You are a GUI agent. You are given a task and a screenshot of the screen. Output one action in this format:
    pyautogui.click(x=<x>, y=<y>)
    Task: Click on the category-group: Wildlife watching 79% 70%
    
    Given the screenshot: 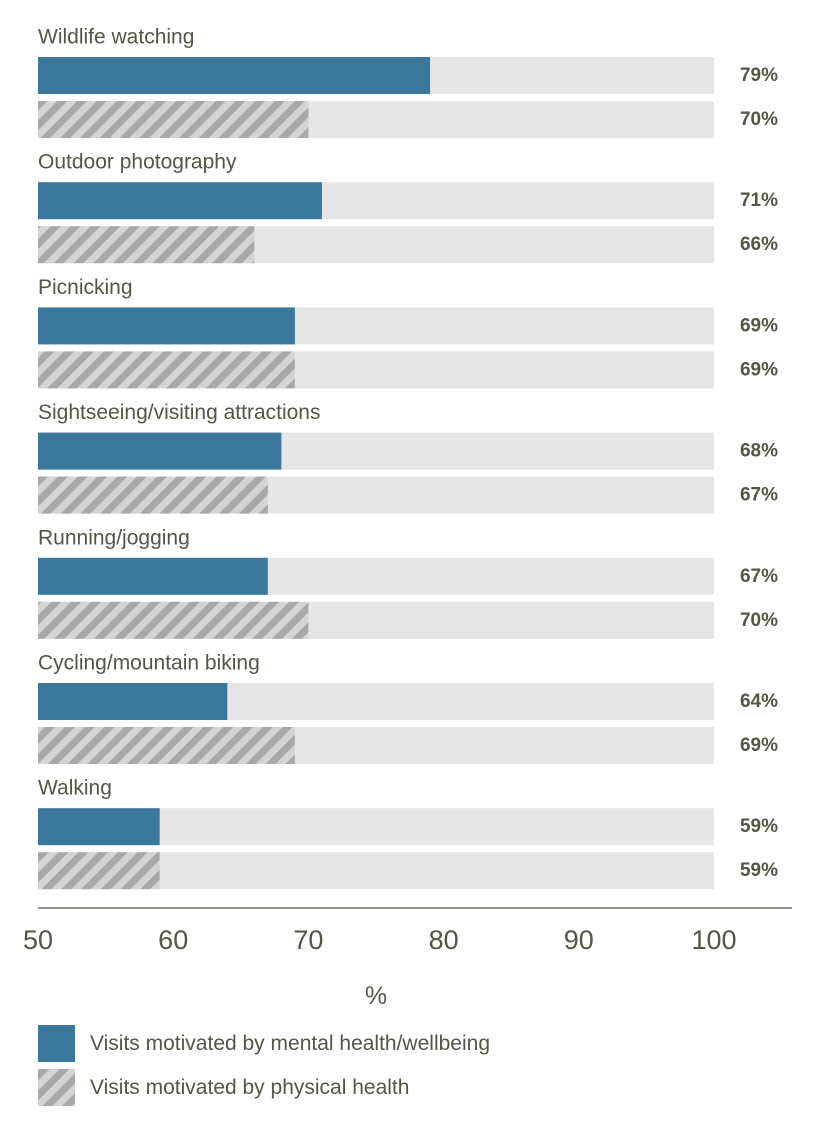 What is the action you would take?
    pyautogui.click(x=408, y=82)
    